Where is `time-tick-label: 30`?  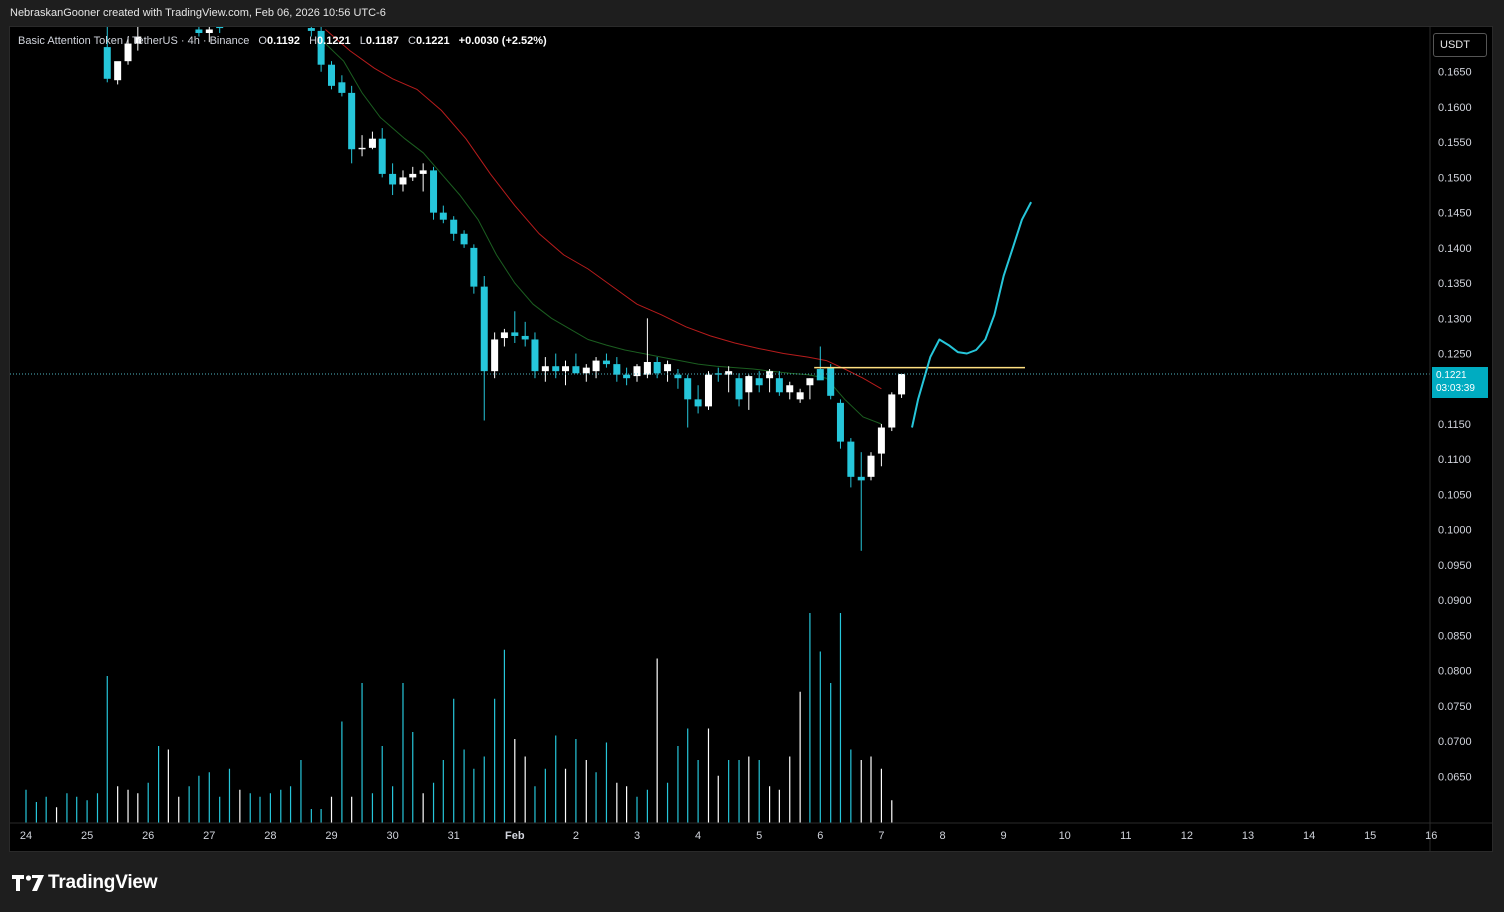 time-tick-label: 30 is located at coordinates (392, 836).